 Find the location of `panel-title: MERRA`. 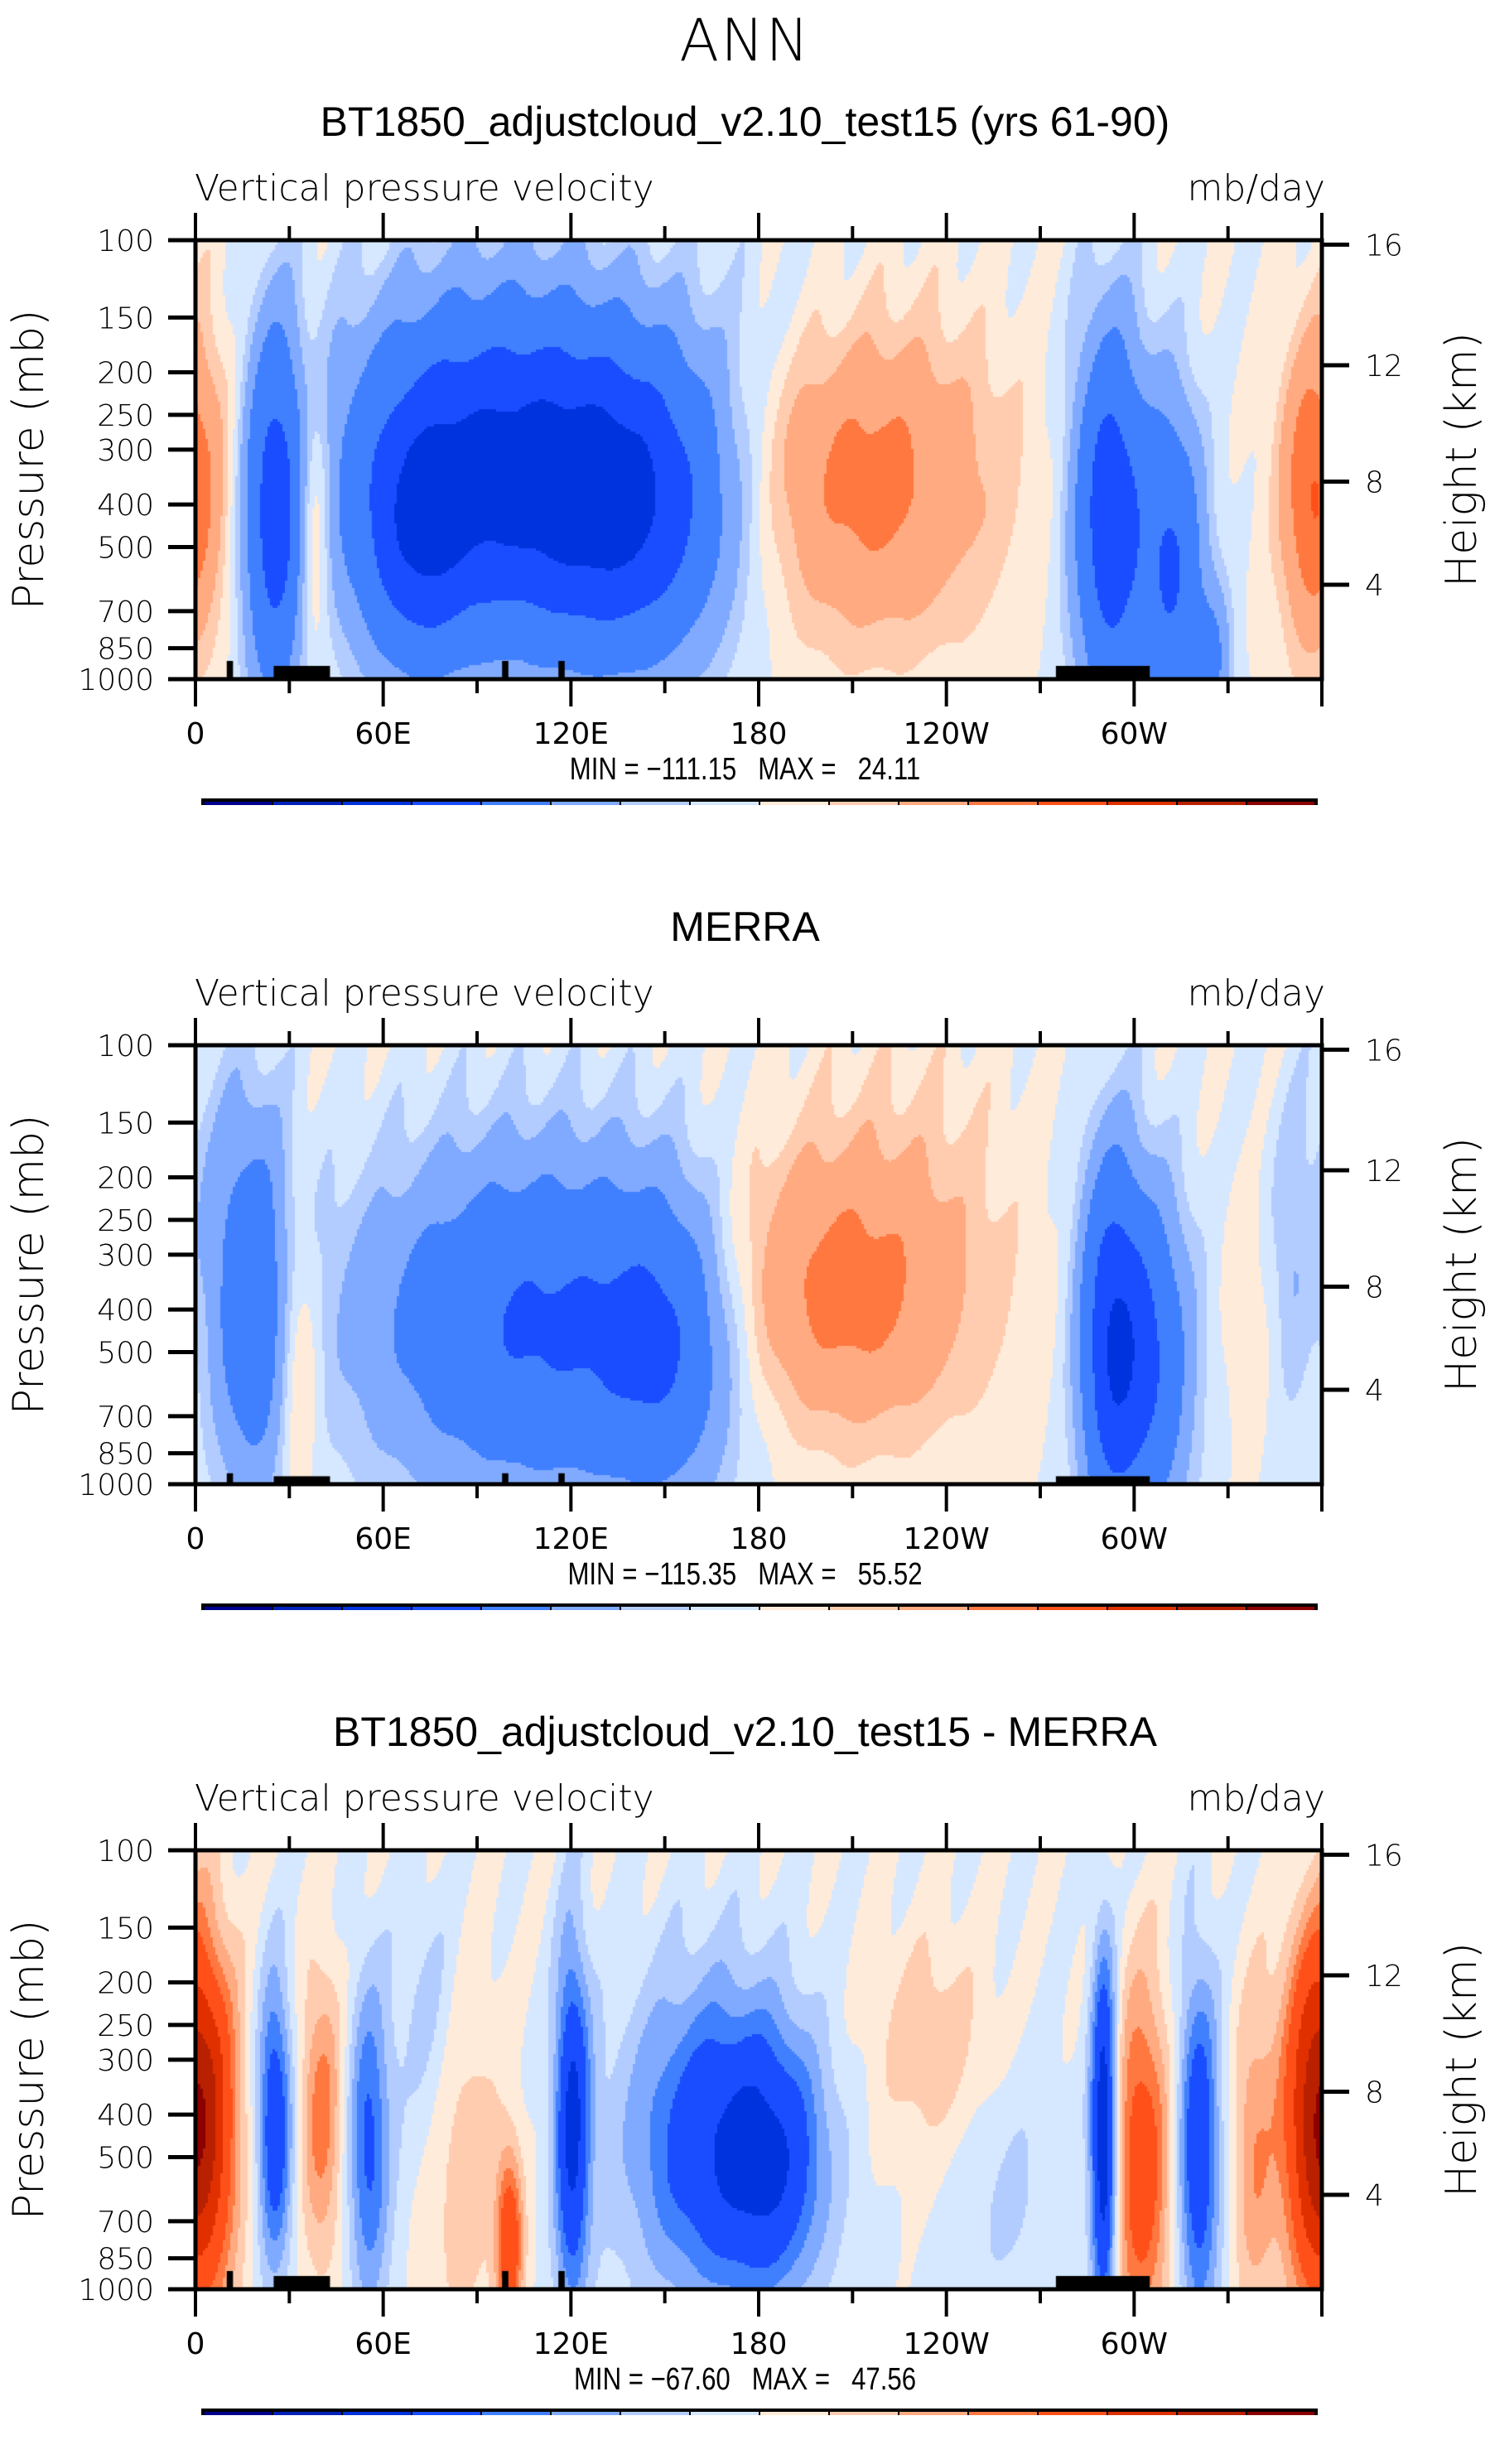

panel-title: MERRA is located at coordinates (745, 927).